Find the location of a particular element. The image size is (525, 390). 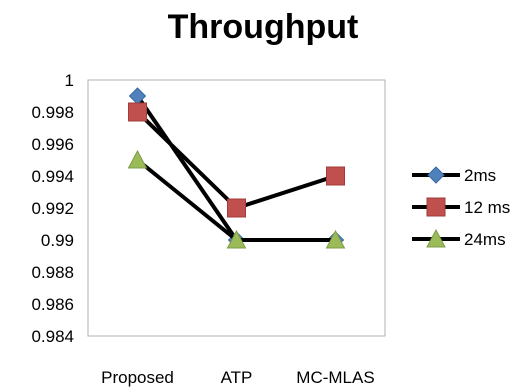

x-tick-label: ATP is located at coordinates (237, 377).